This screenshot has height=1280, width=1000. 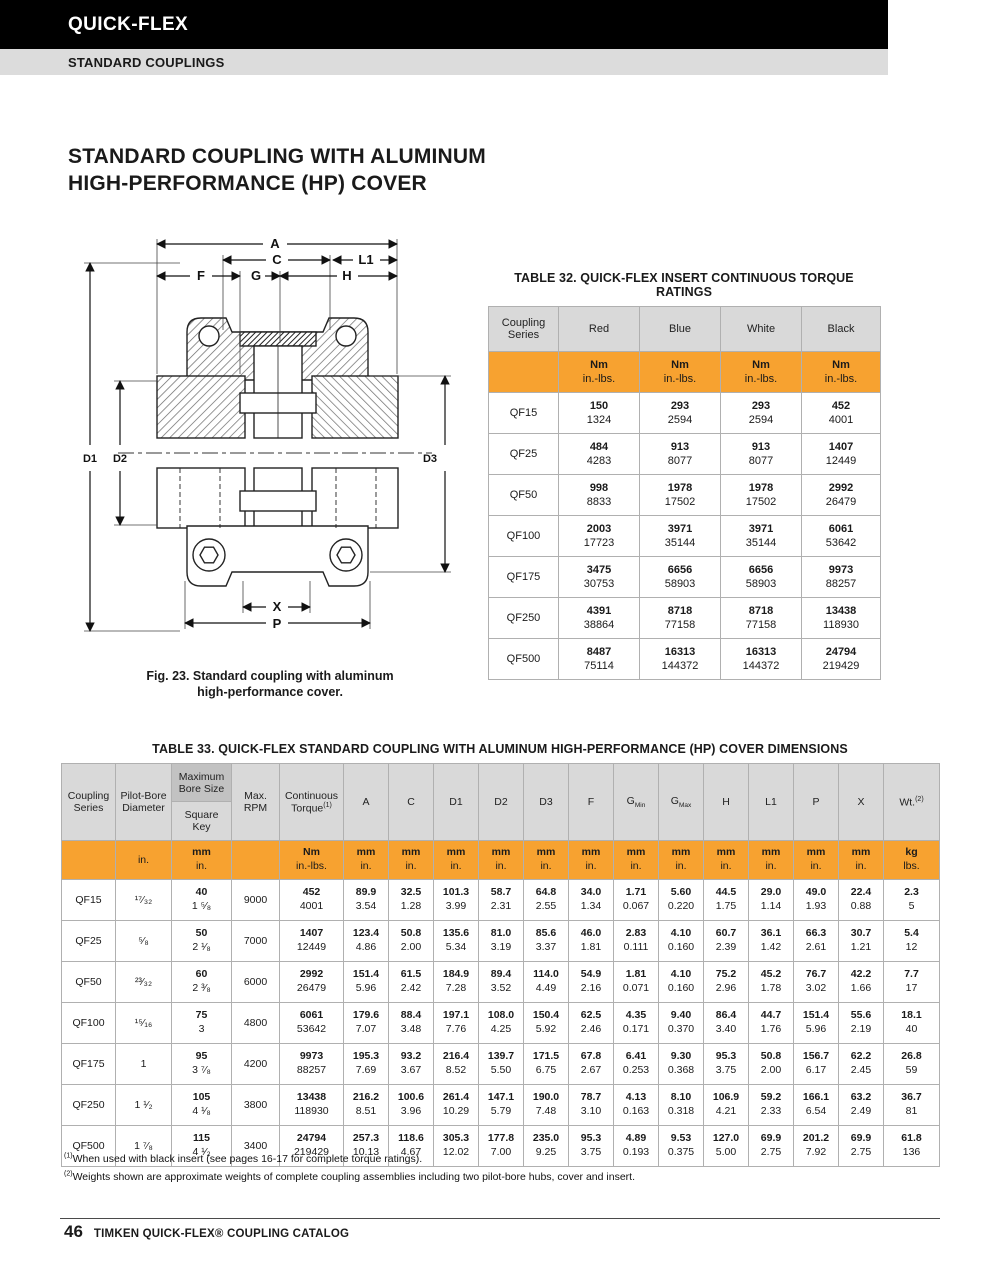 What do you see at coordinates (761, 329) in the screenshot?
I see `t32-col-white: White` at bounding box center [761, 329].